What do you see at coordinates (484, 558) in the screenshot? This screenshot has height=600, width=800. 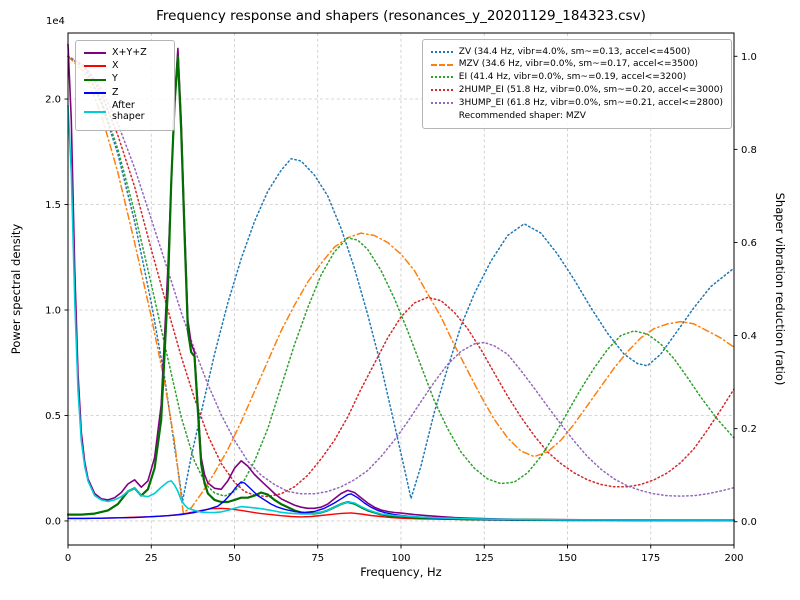 I see `svg-text: 125` at bounding box center [484, 558].